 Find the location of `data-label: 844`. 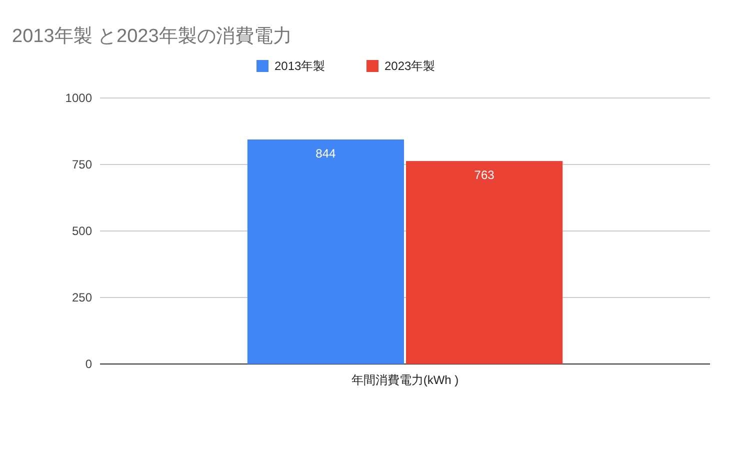

data-label: 844 is located at coordinates (326, 153).